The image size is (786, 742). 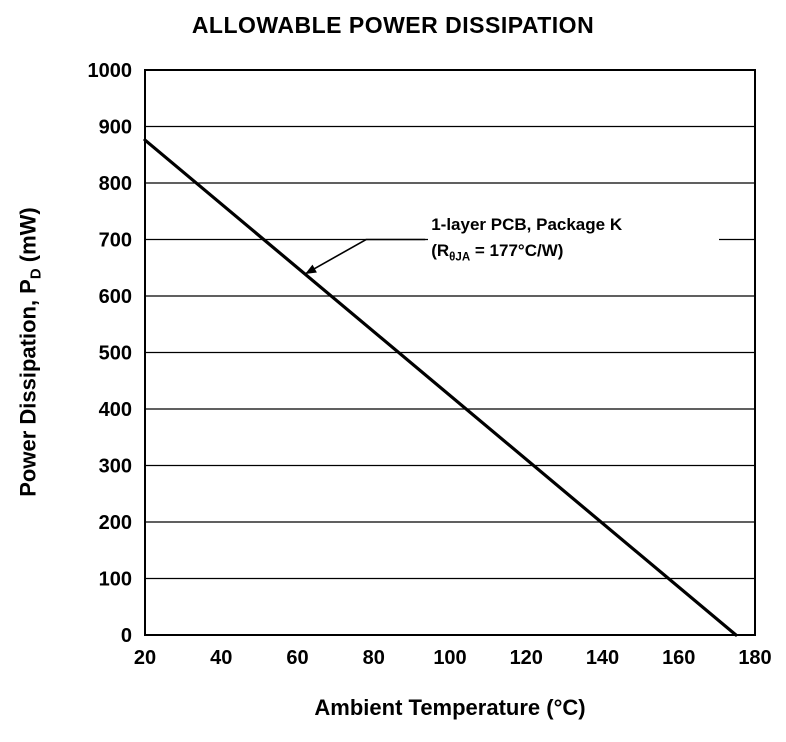 What do you see at coordinates (527, 224) in the screenshot?
I see `annotation-line-1: 1-layer PCB, Package K` at bounding box center [527, 224].